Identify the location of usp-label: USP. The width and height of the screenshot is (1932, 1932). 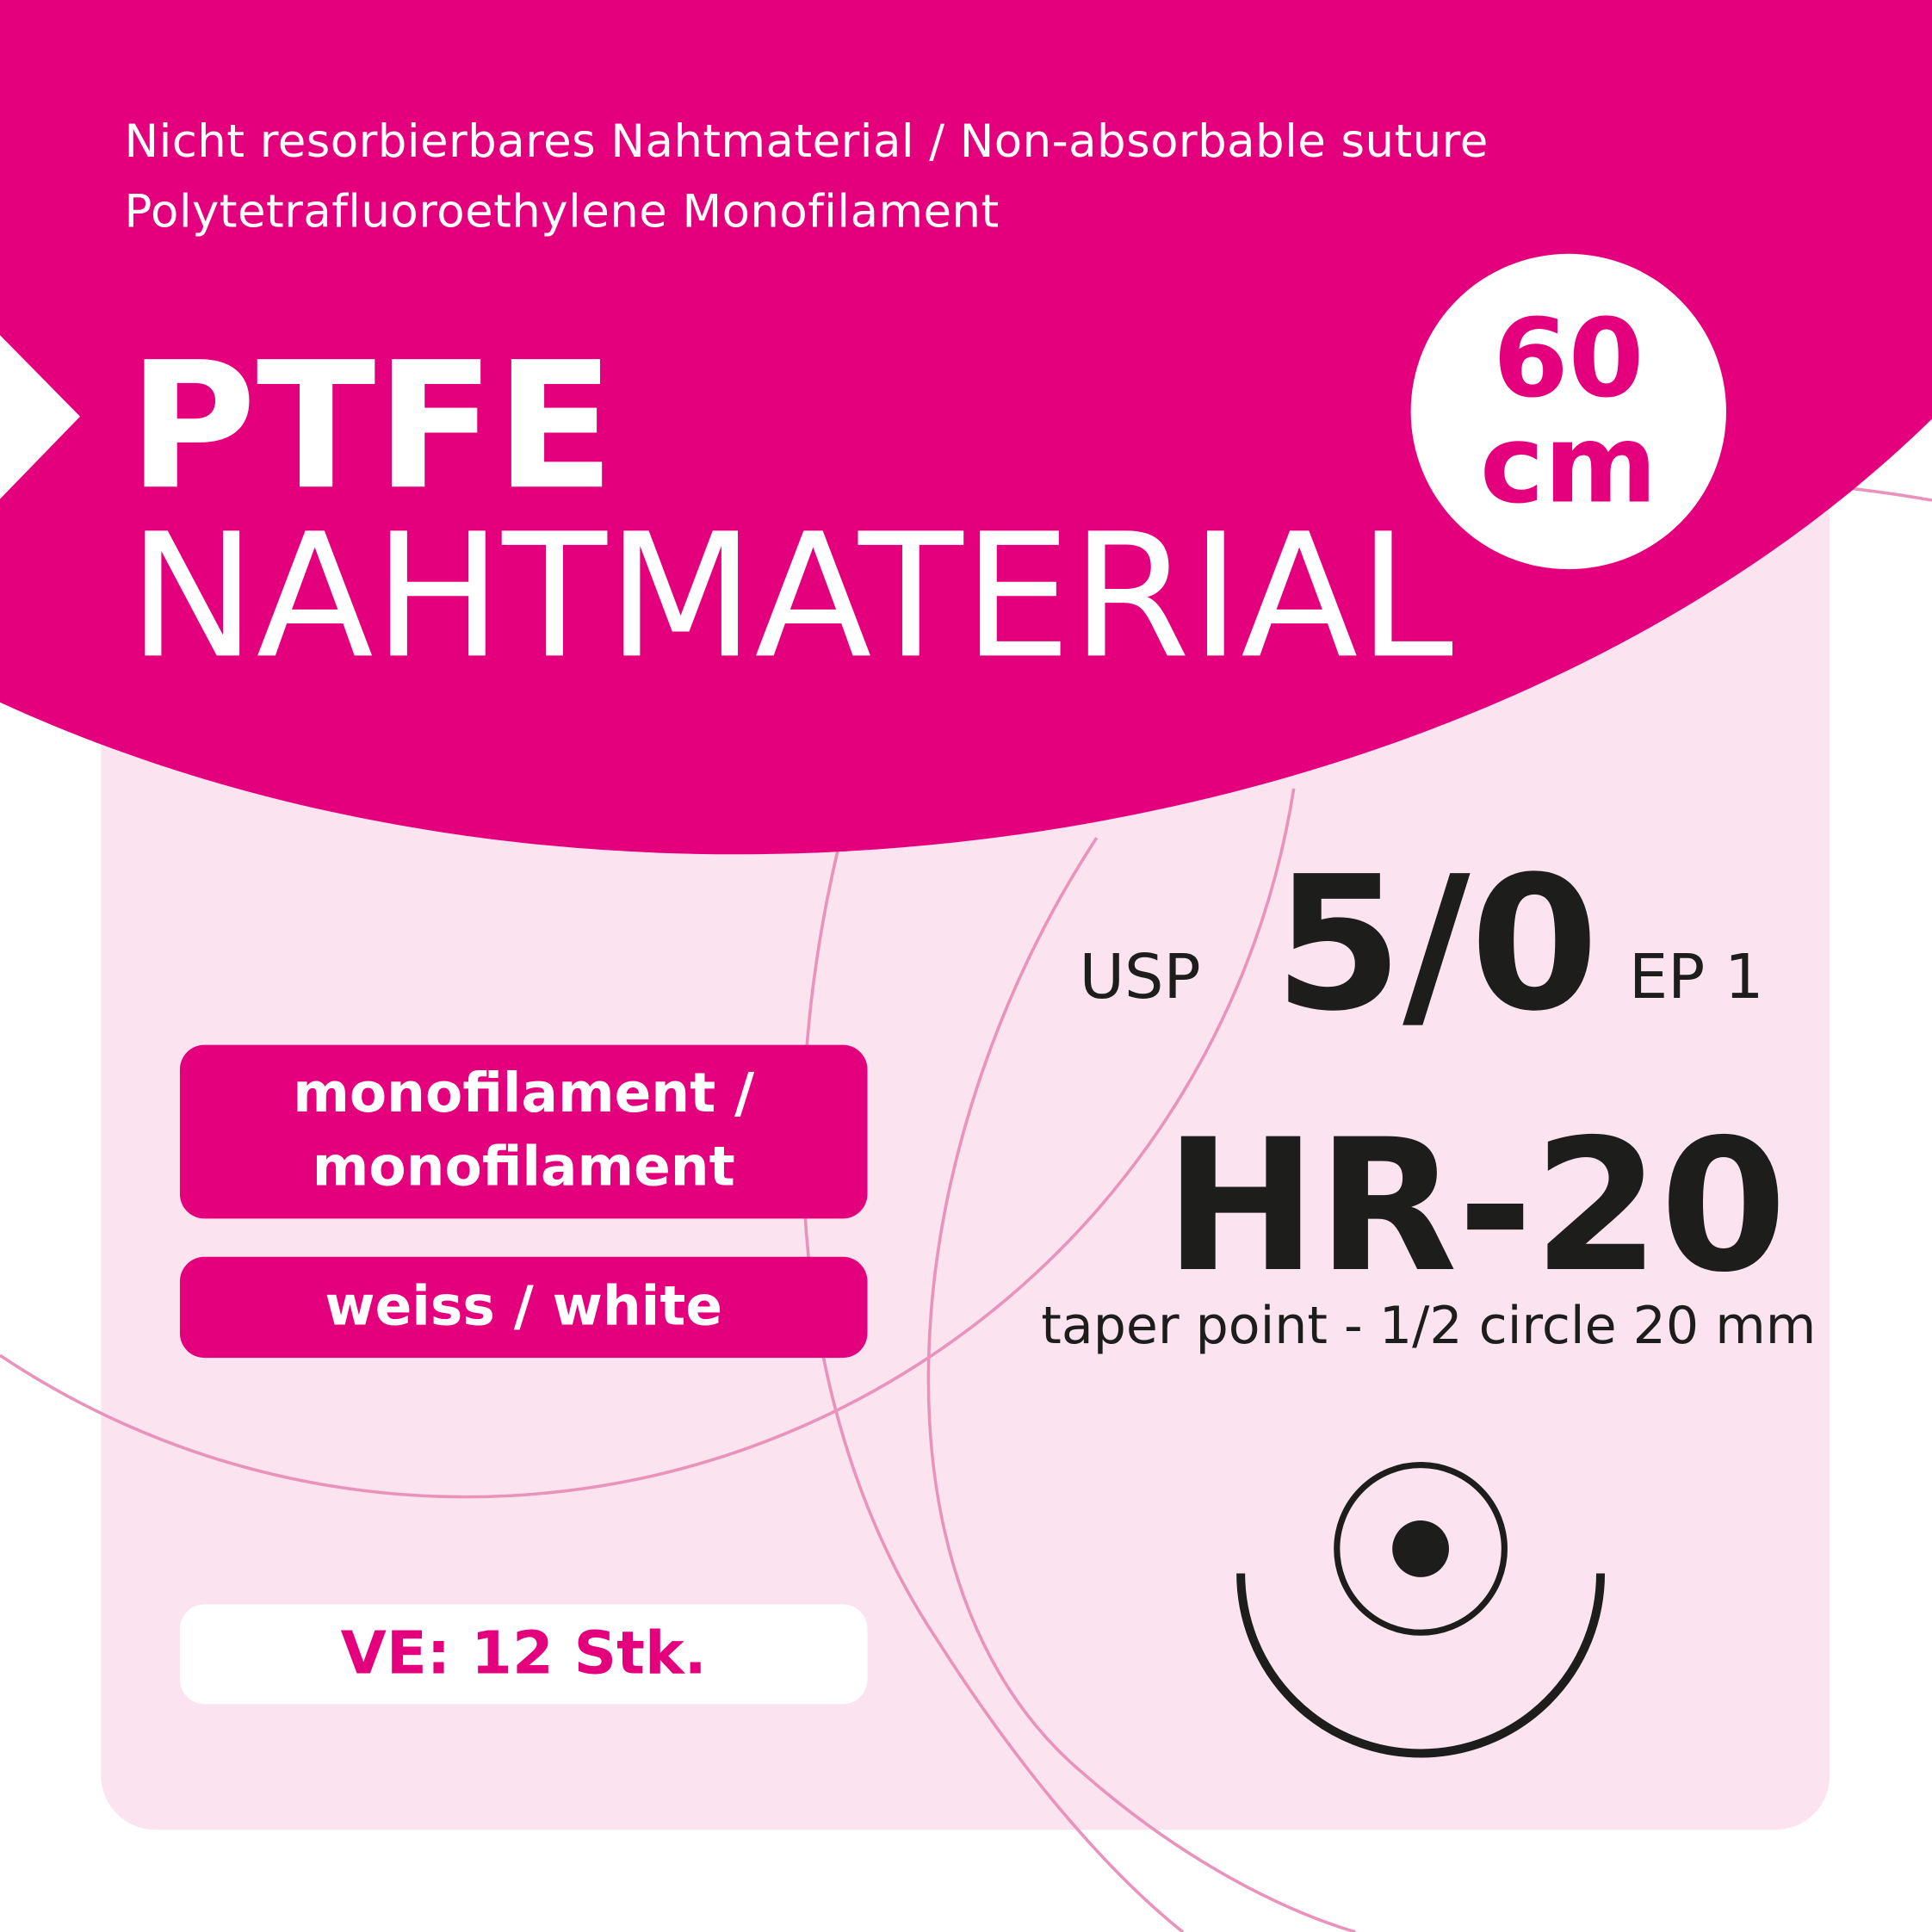
(1140, 977).